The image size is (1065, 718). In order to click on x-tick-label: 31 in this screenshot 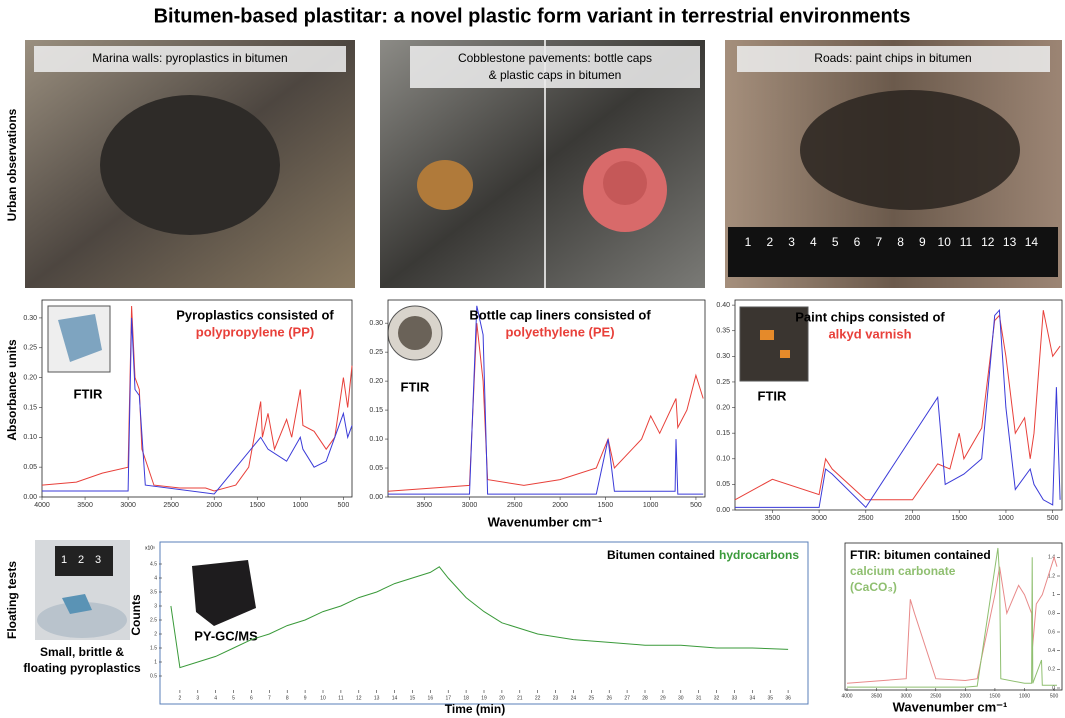, I will do `click(699, 698)`.